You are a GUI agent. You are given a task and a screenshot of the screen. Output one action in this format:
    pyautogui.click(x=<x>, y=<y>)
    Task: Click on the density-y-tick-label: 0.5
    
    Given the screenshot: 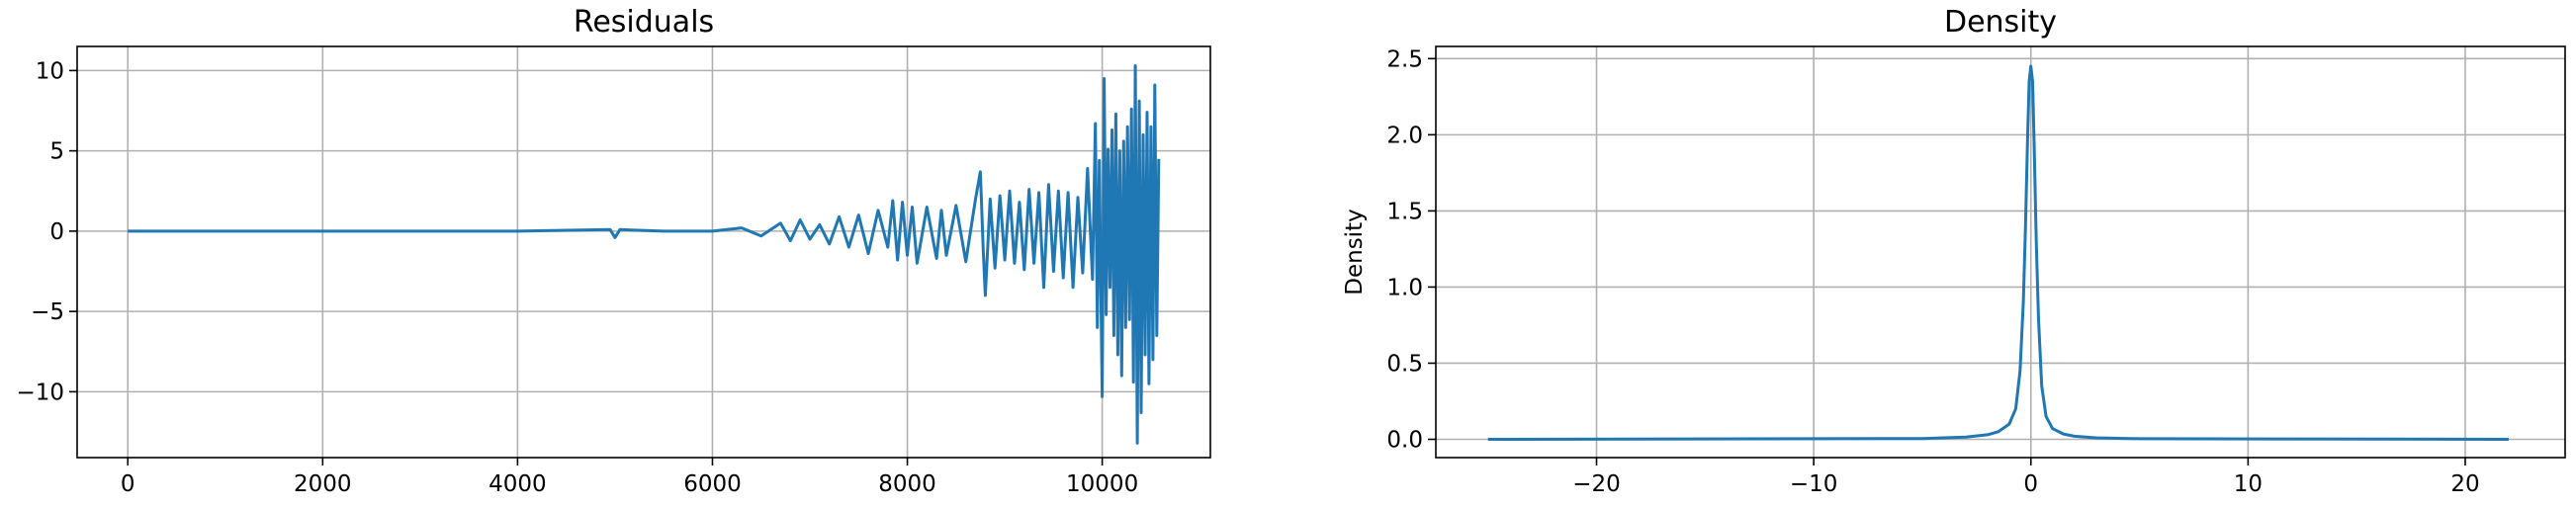 What is the action you would take?
    pyautogui.click(x=1404, y=364)
    